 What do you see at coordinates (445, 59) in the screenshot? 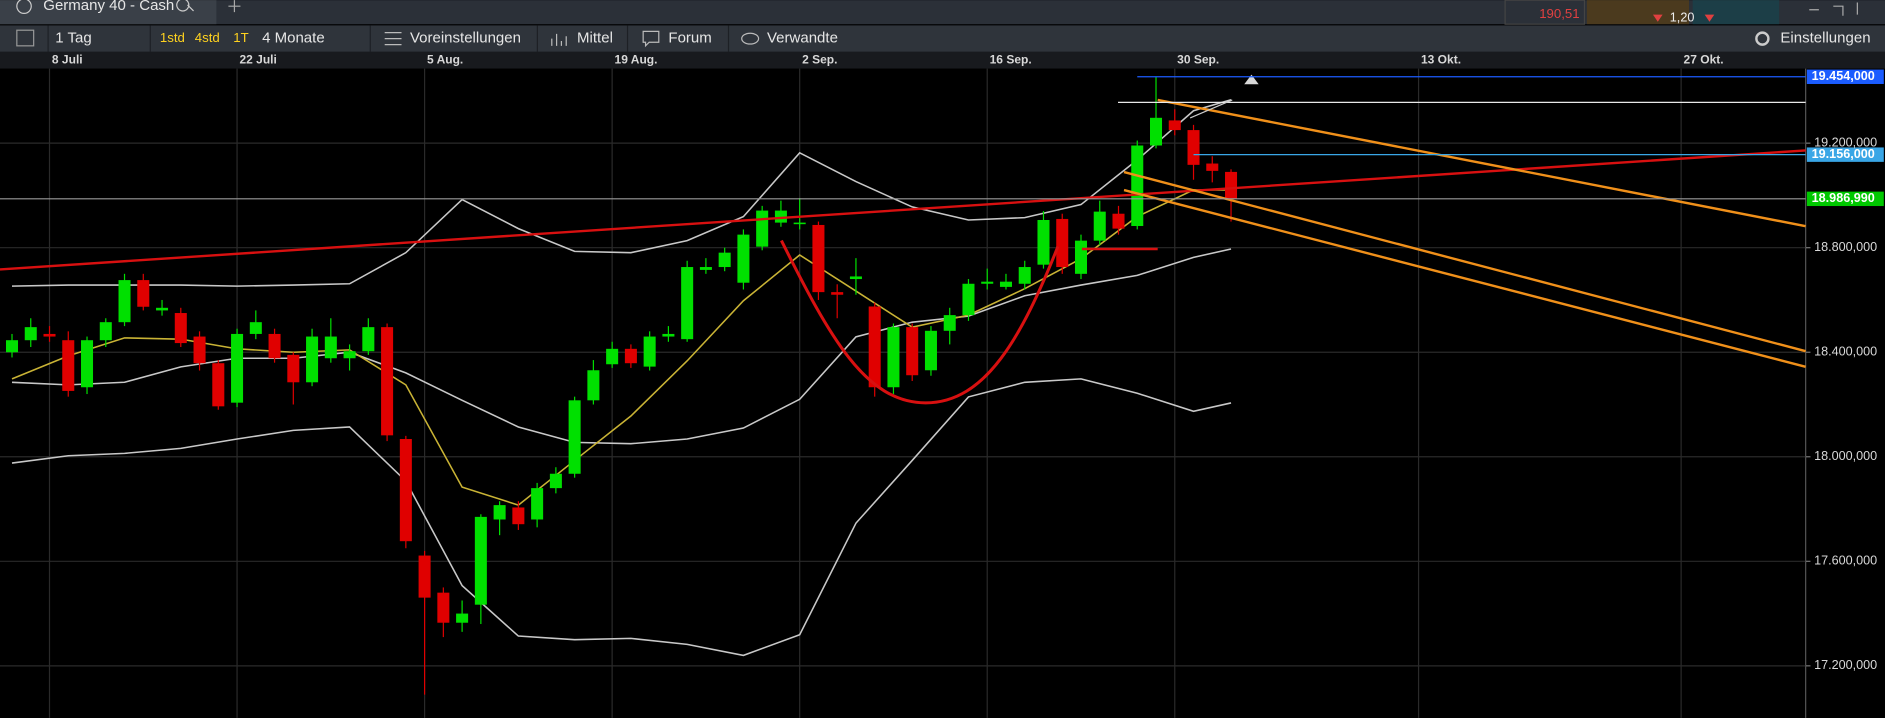
I see `x-tick-label: 5 Aug.` at bounding box center [445, 59].